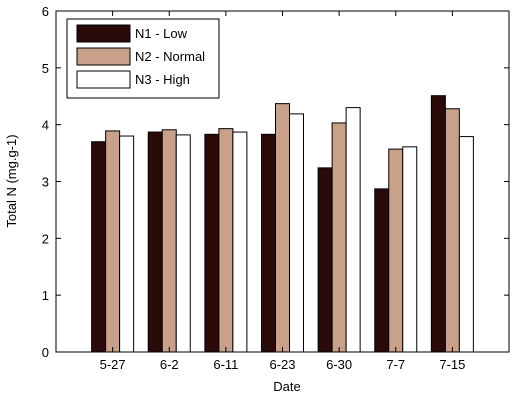 The image size is (518, 399). Describe the element at coordinates (170, 56) in the screenshot. I see `legend-label: N2 - Normal` at that location.